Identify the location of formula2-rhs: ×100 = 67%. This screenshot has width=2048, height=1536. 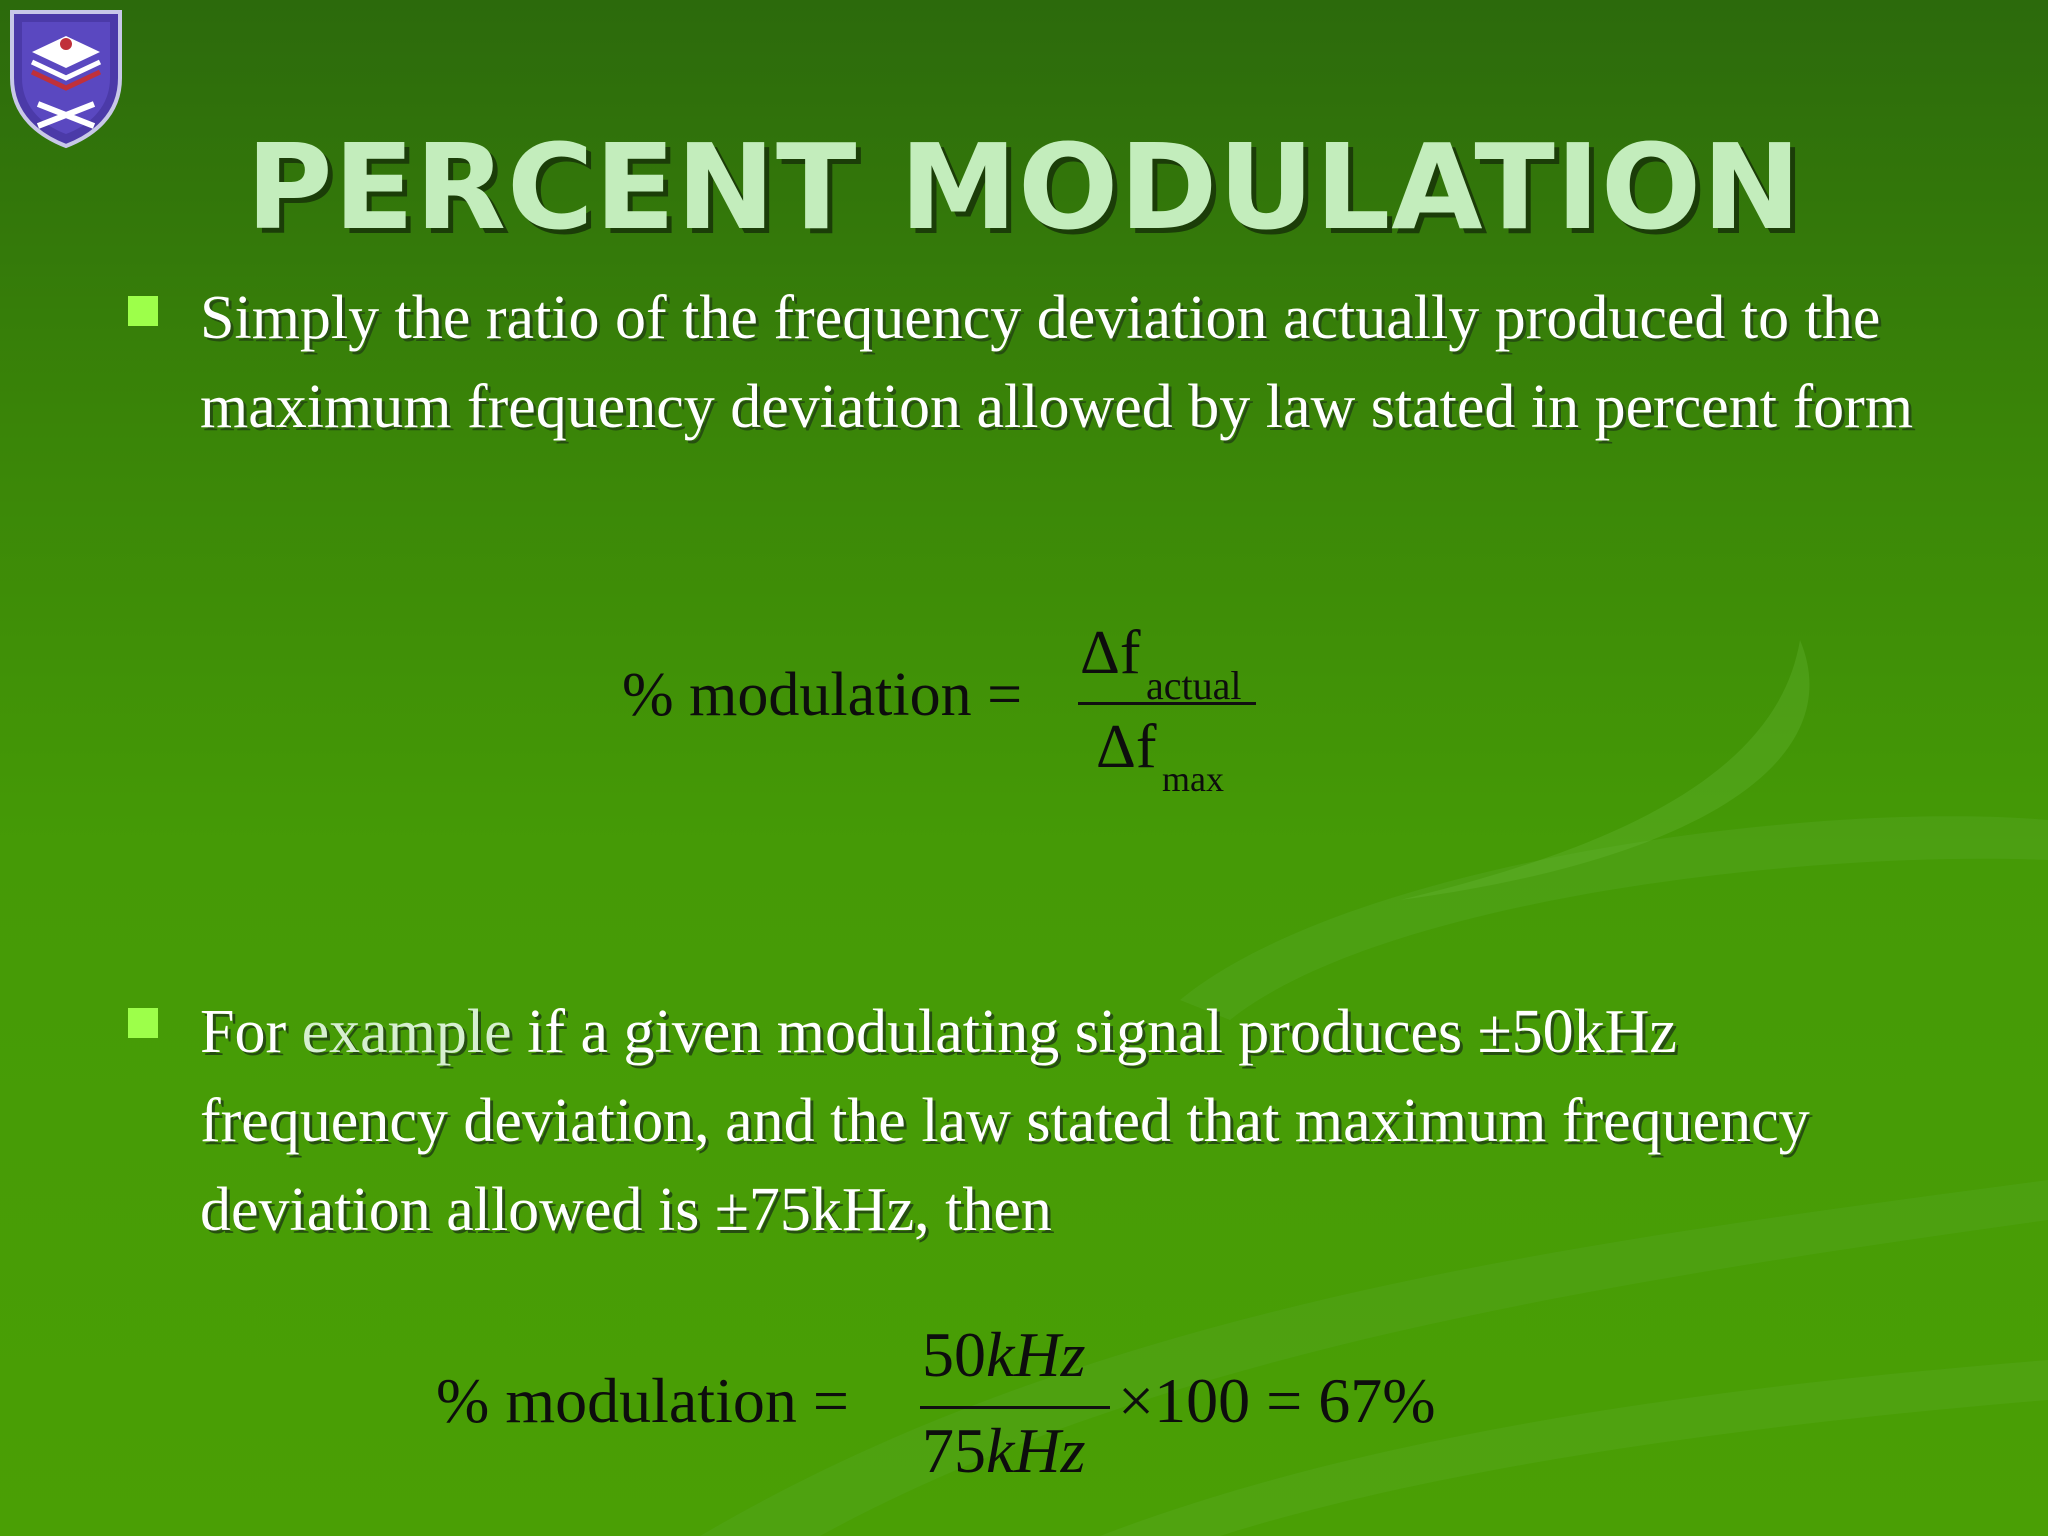
(1277, 1400).